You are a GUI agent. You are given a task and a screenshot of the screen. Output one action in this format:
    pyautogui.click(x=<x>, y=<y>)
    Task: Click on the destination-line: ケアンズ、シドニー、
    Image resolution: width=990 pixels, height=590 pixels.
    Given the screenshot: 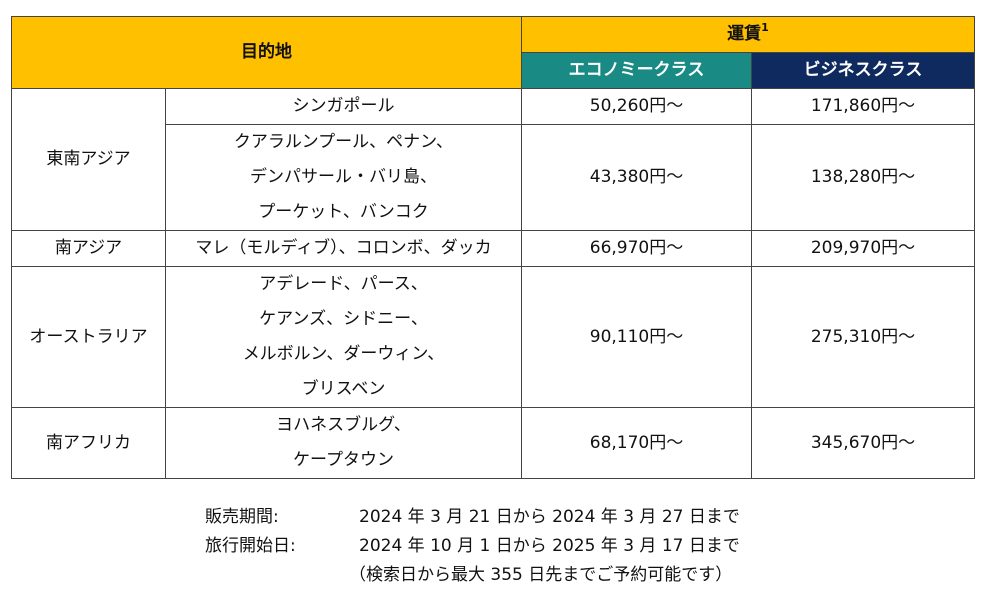 What is the action you would take?
    pyautogui.click(x=343, y=319)
    